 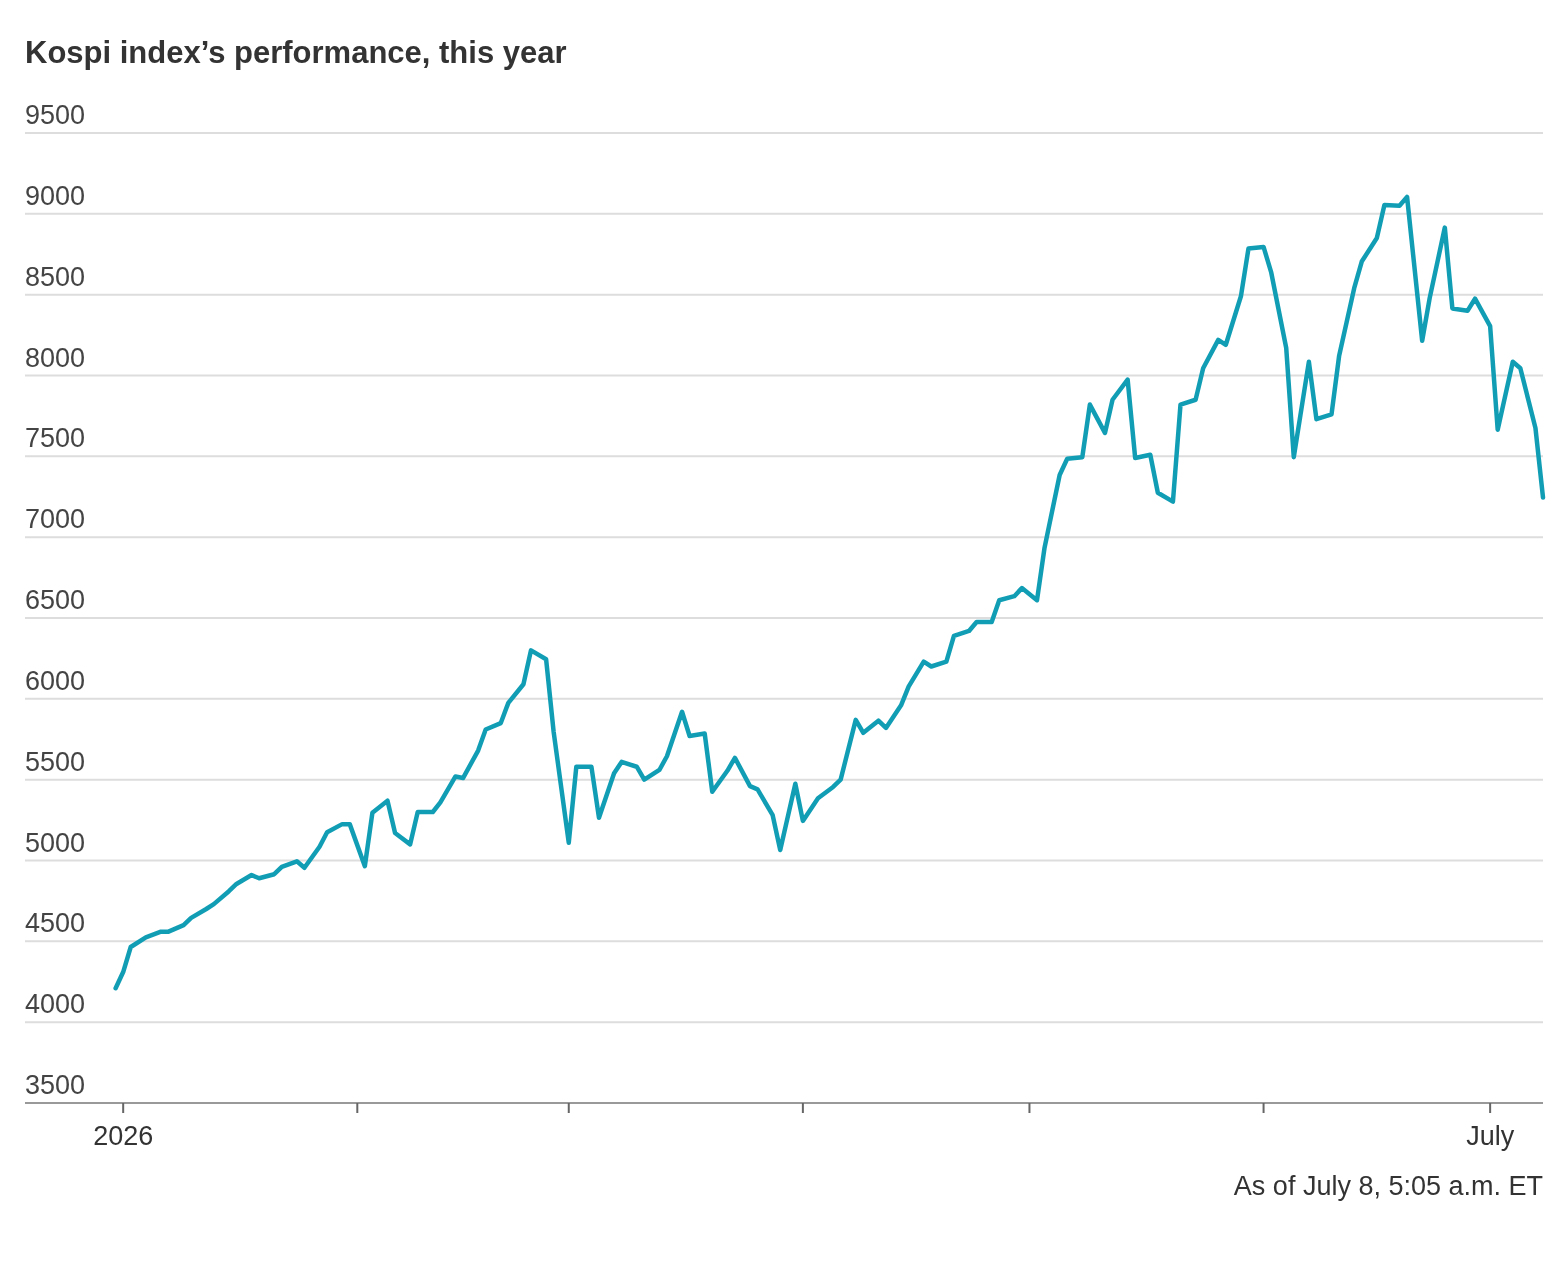 I want to click on x-tick-label: July, so click(x=1490, y=1136).